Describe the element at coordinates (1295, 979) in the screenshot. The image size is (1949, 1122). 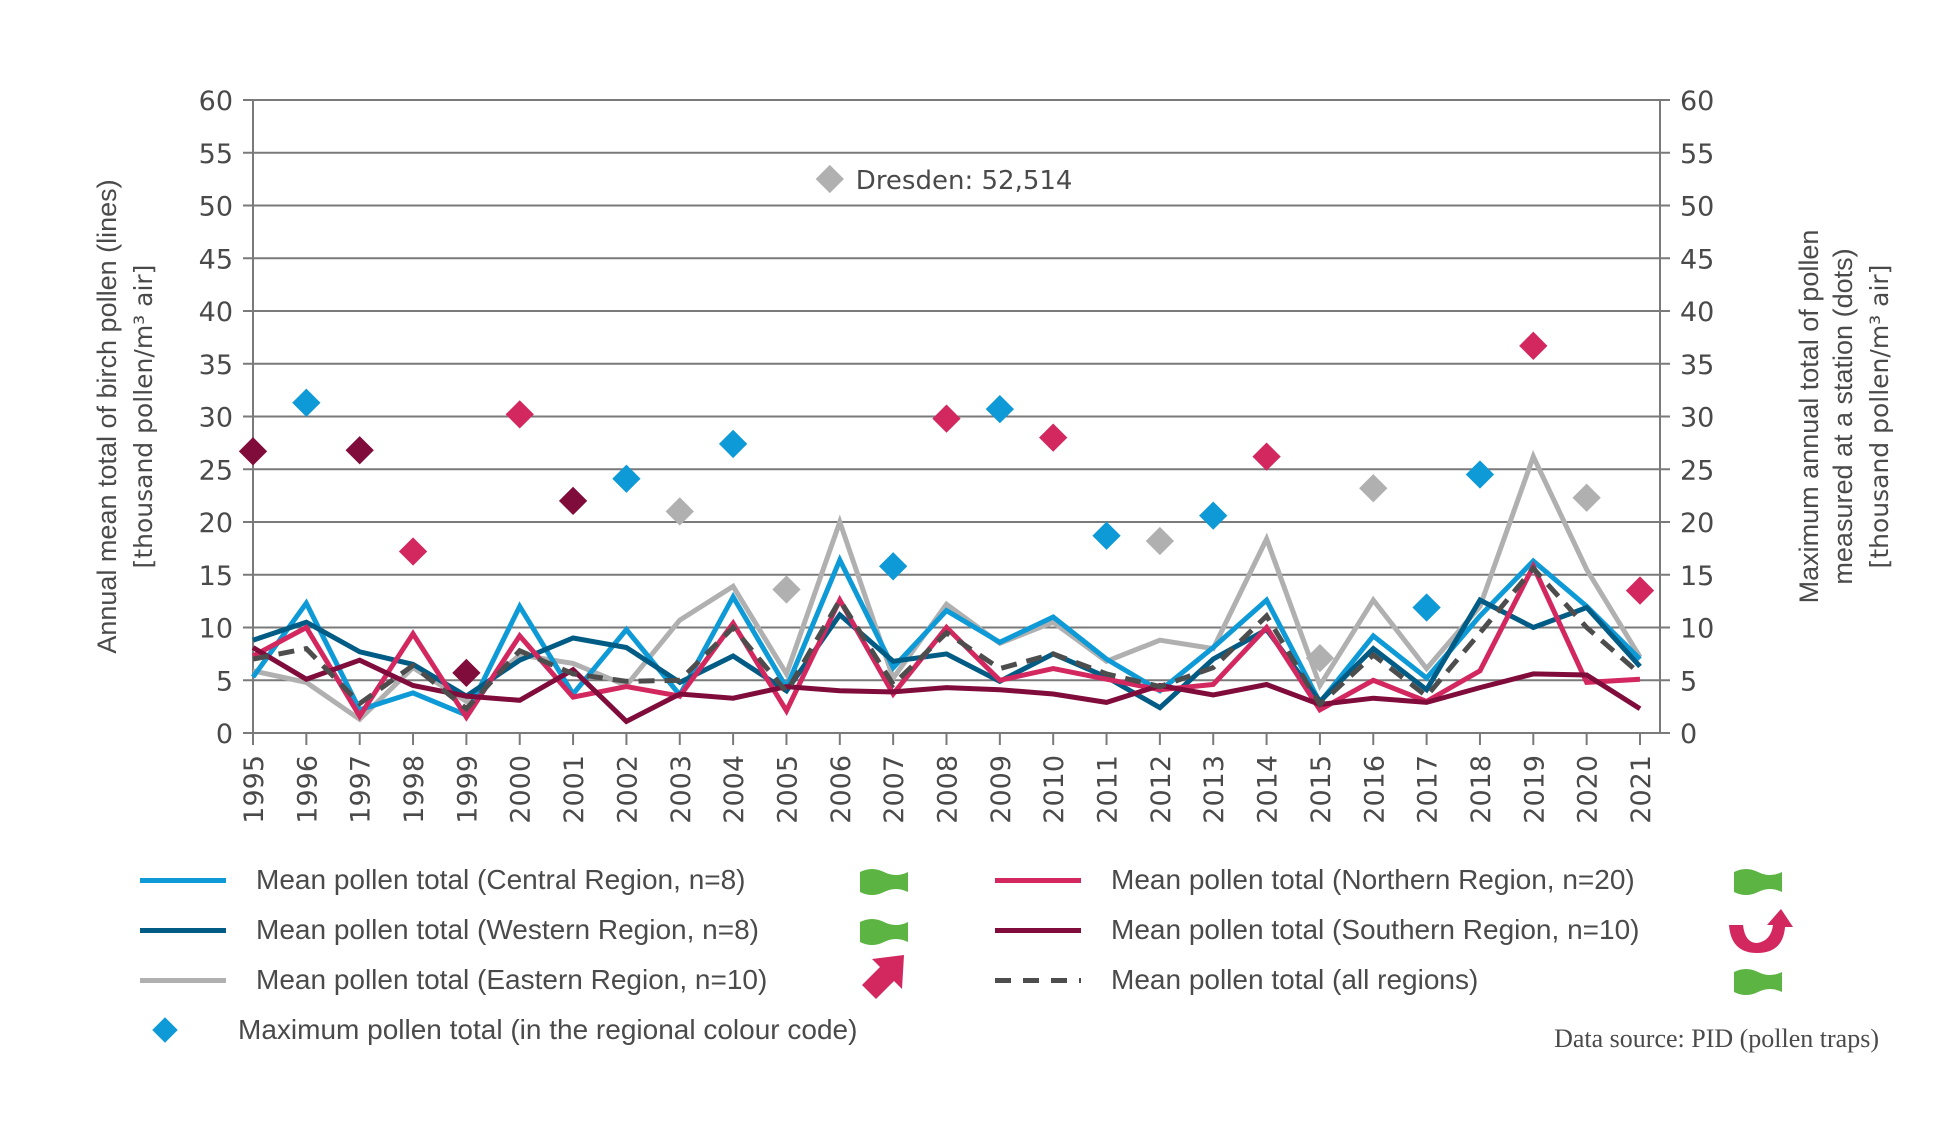
I see `legend-label: Mean pollen total (all regions)` at that location.